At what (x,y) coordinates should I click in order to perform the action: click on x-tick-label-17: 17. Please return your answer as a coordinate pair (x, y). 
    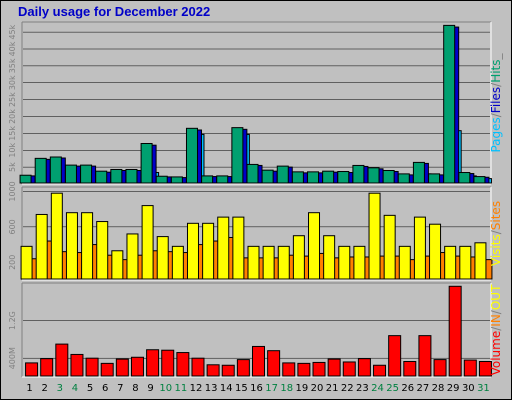
    Looking at the image, I should click on (271, 388).